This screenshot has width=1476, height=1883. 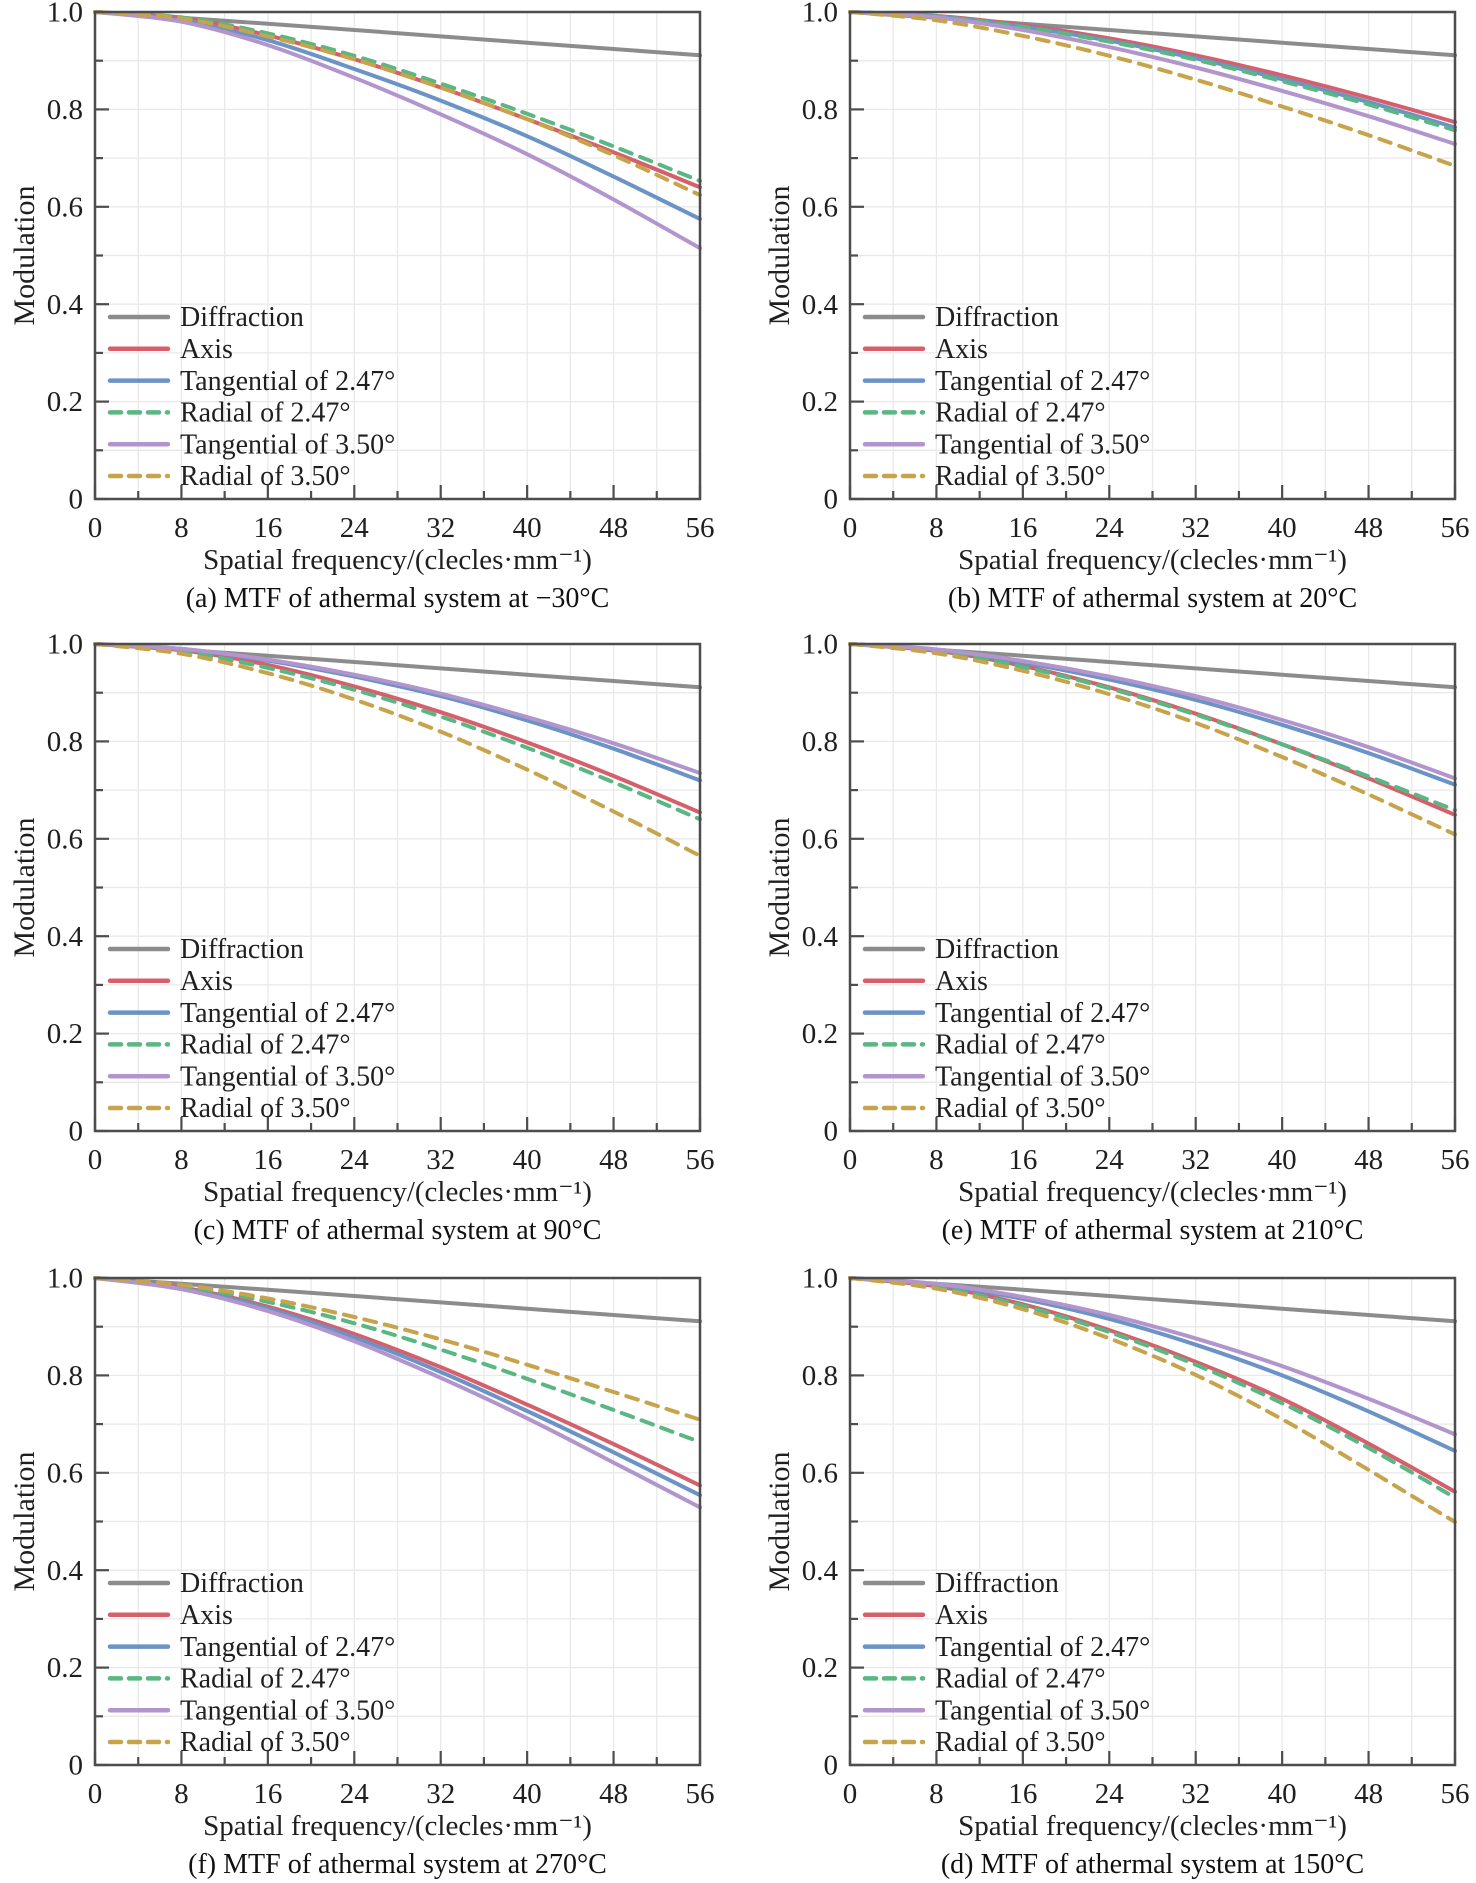 What do you see at coordinates (76, 1766) in the screenshot?
I see `y-tick-label: 0` at bounding box center [76, 1766].